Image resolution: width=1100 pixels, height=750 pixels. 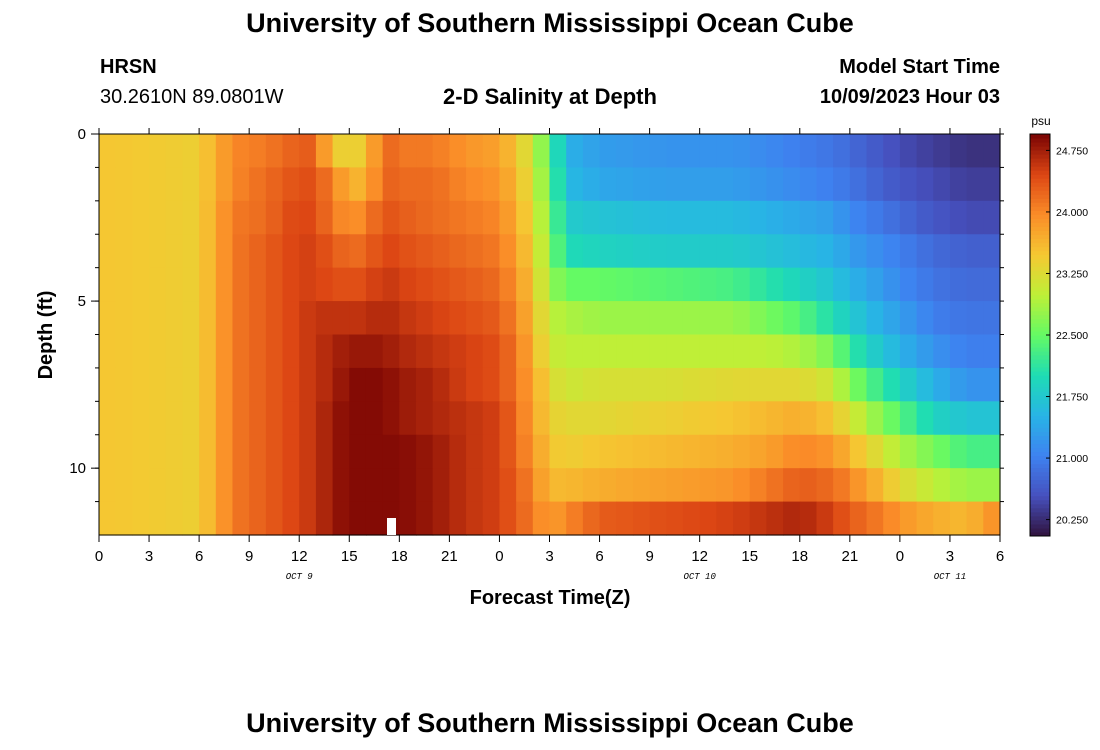 What do you see at coordinates (199, 556) in the screenshot?
I see `x-tick-label: 6` at bounding box center [199, 556].